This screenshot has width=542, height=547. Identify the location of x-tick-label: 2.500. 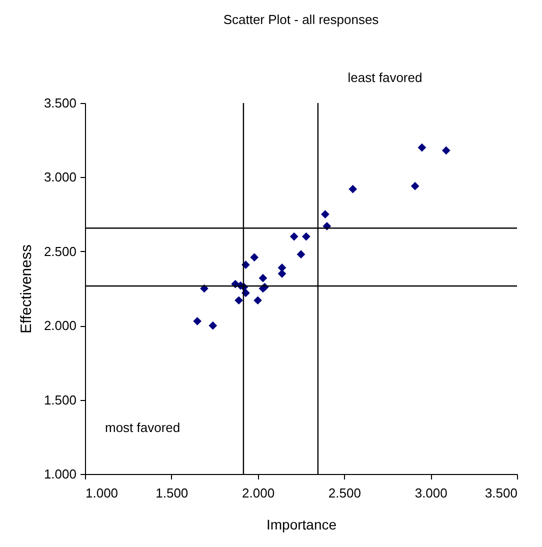
(344, 493).